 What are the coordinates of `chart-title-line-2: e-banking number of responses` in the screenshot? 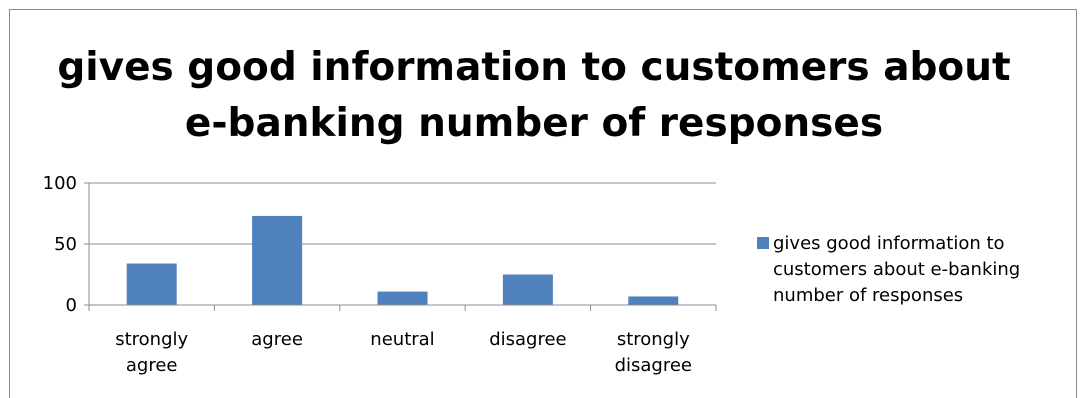 It's located at (534, 123).